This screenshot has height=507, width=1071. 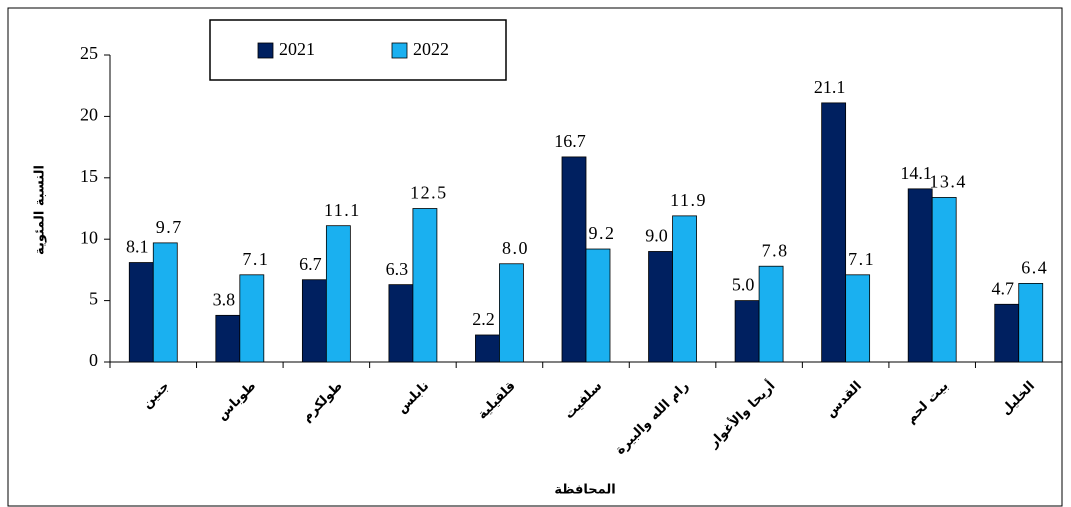 What do you see at coordinates (584, 490) in the screenshot?
I see `x-axis-label: المحافظة` at bounding box center [584, 490].